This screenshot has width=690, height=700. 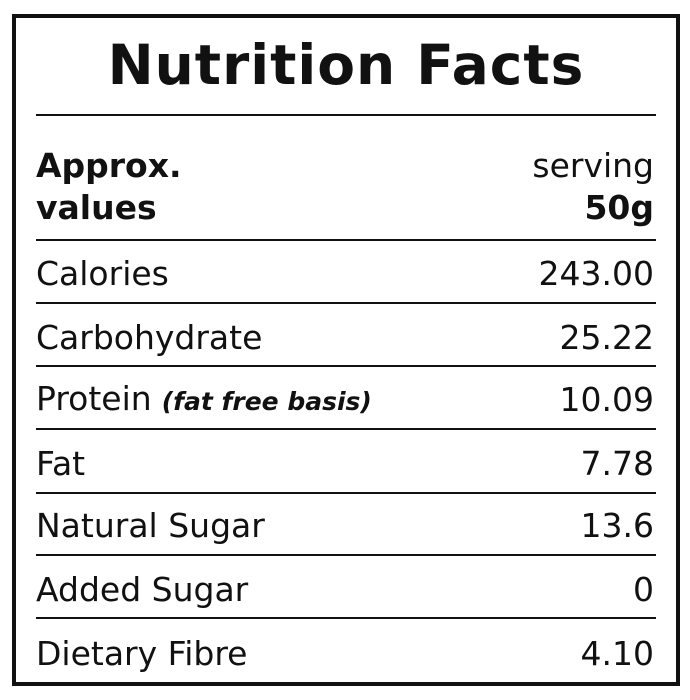 What do you see at coordinates (345, 654) in the screenshot?
I see `row-dietary-fibre: Dietary Fibre 4.10` at bounding box center [345, 654].